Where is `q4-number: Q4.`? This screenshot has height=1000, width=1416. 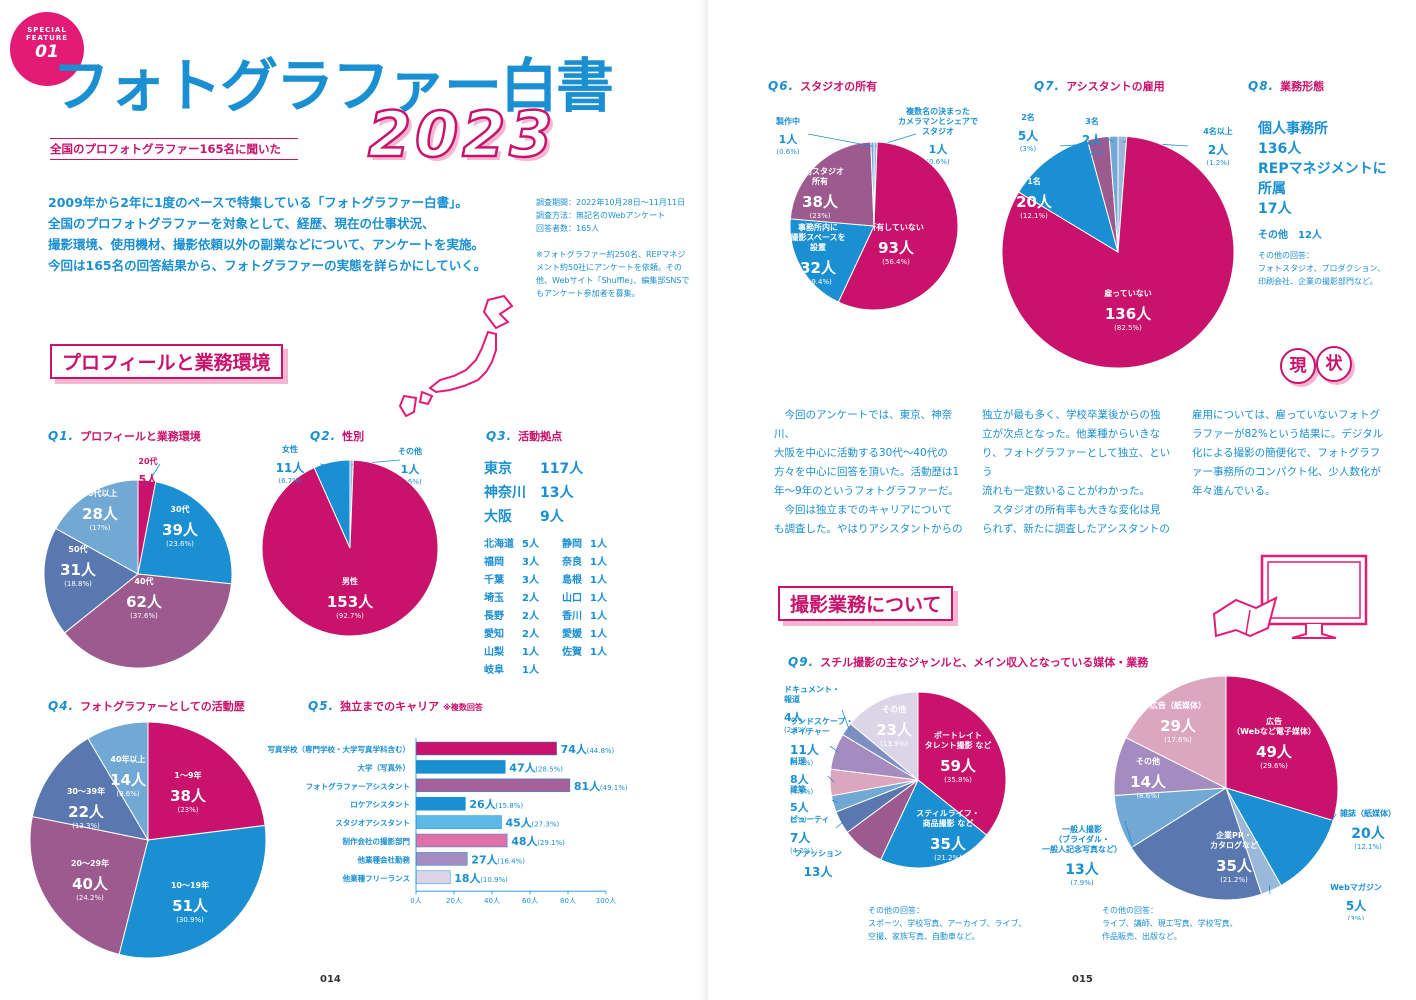
q4-number: Q4. is located at coordinates (61, 706).